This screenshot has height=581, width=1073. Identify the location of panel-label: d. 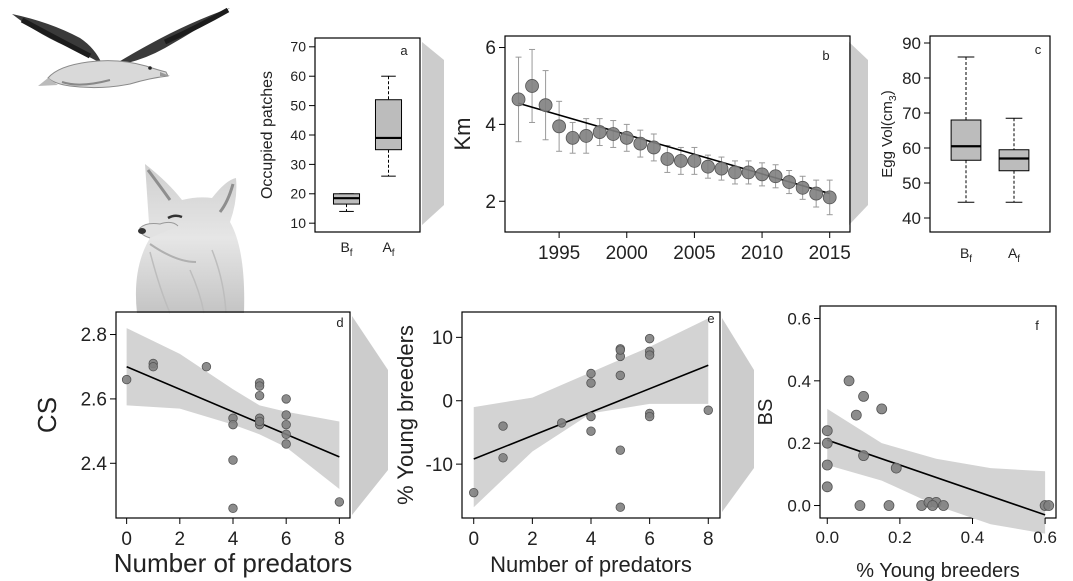
(339, 322).